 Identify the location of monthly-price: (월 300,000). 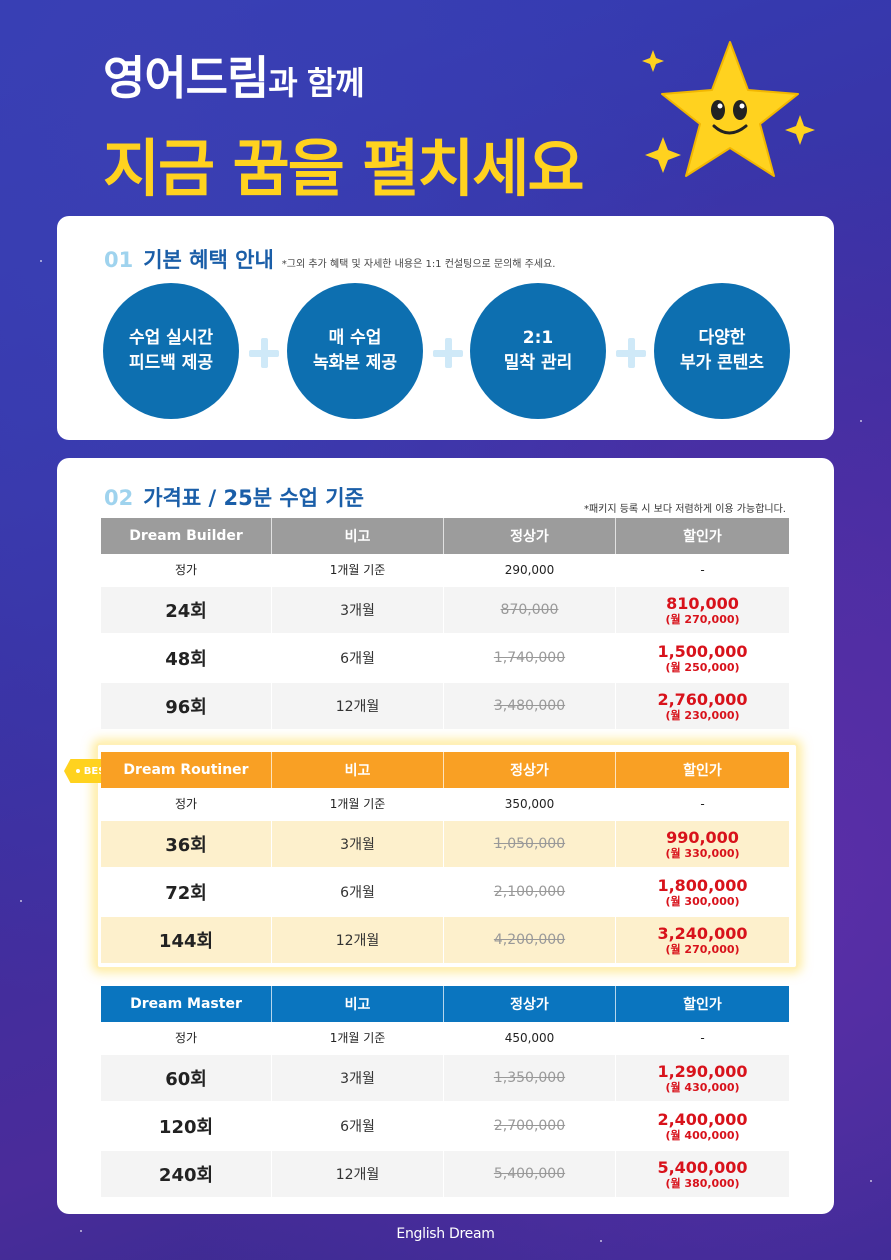
(702, 901).